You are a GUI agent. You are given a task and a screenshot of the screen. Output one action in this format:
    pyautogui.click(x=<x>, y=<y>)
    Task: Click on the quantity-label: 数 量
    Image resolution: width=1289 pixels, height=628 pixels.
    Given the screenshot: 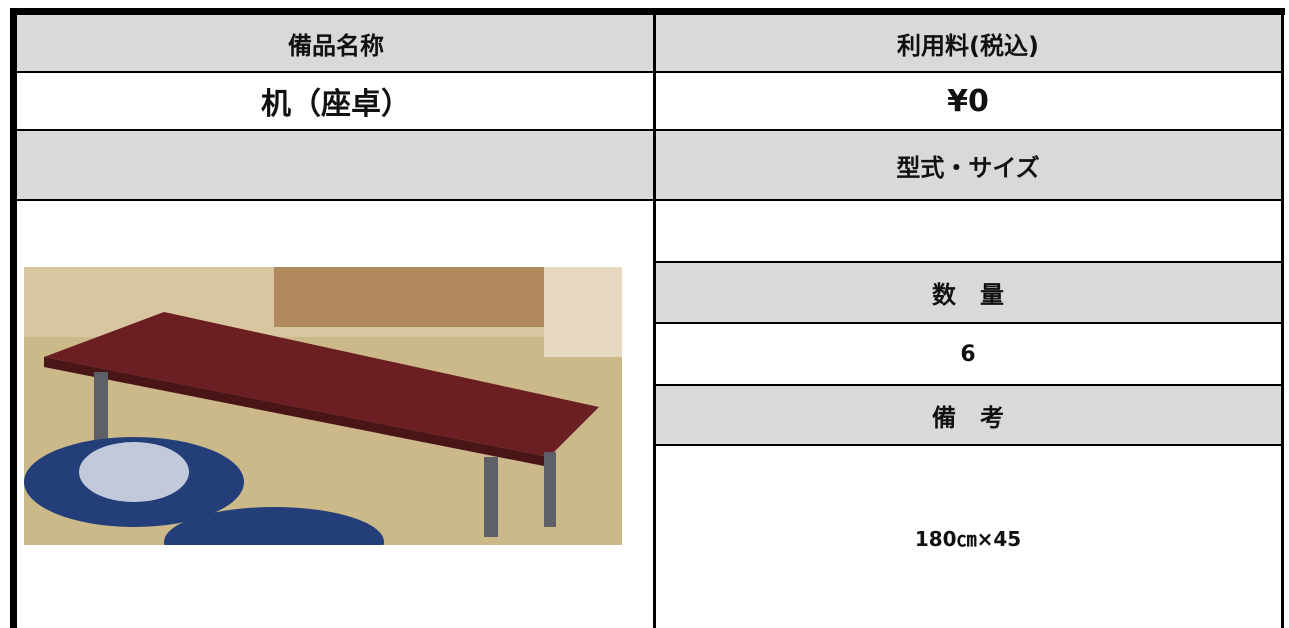 What is the action you would take?
    pyautogui.click(x=968, y=293)
    